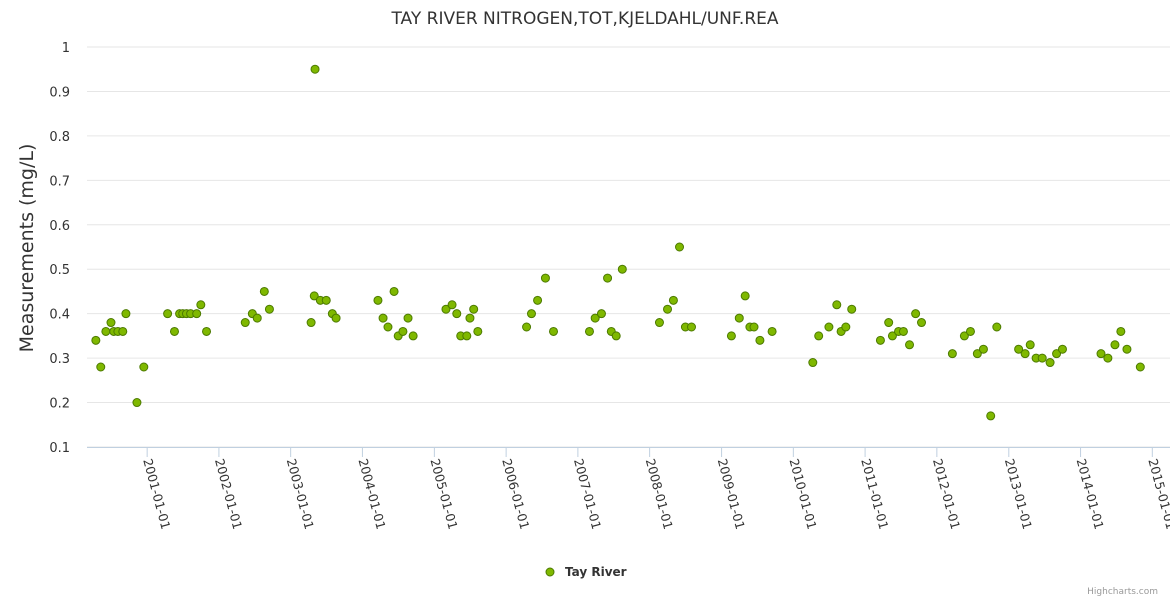 The height and width of the screenshot is (600, 1170). I want to click on legend: Tay River, so click(586, 572).